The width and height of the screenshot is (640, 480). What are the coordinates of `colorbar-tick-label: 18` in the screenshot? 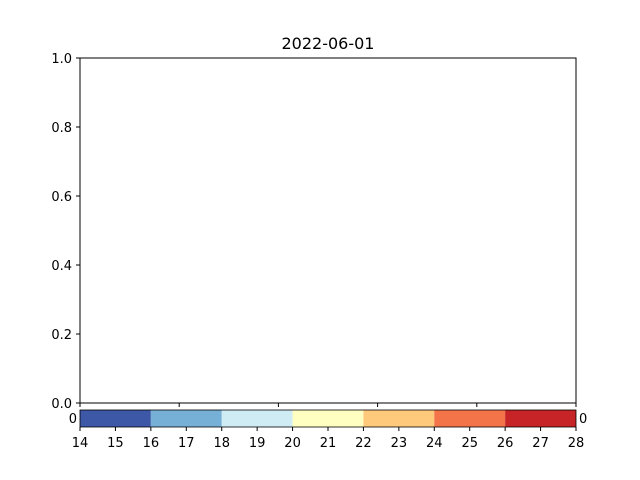 It's located at (221, 443).